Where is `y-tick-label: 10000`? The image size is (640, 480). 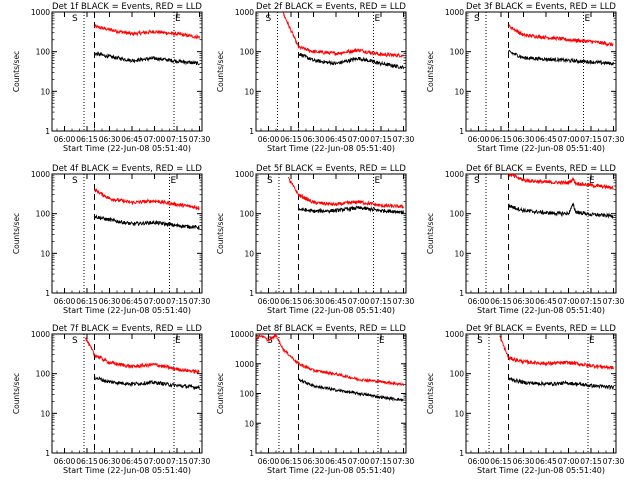 y-tick-label: 10000 is located at coordinates (242, 334).